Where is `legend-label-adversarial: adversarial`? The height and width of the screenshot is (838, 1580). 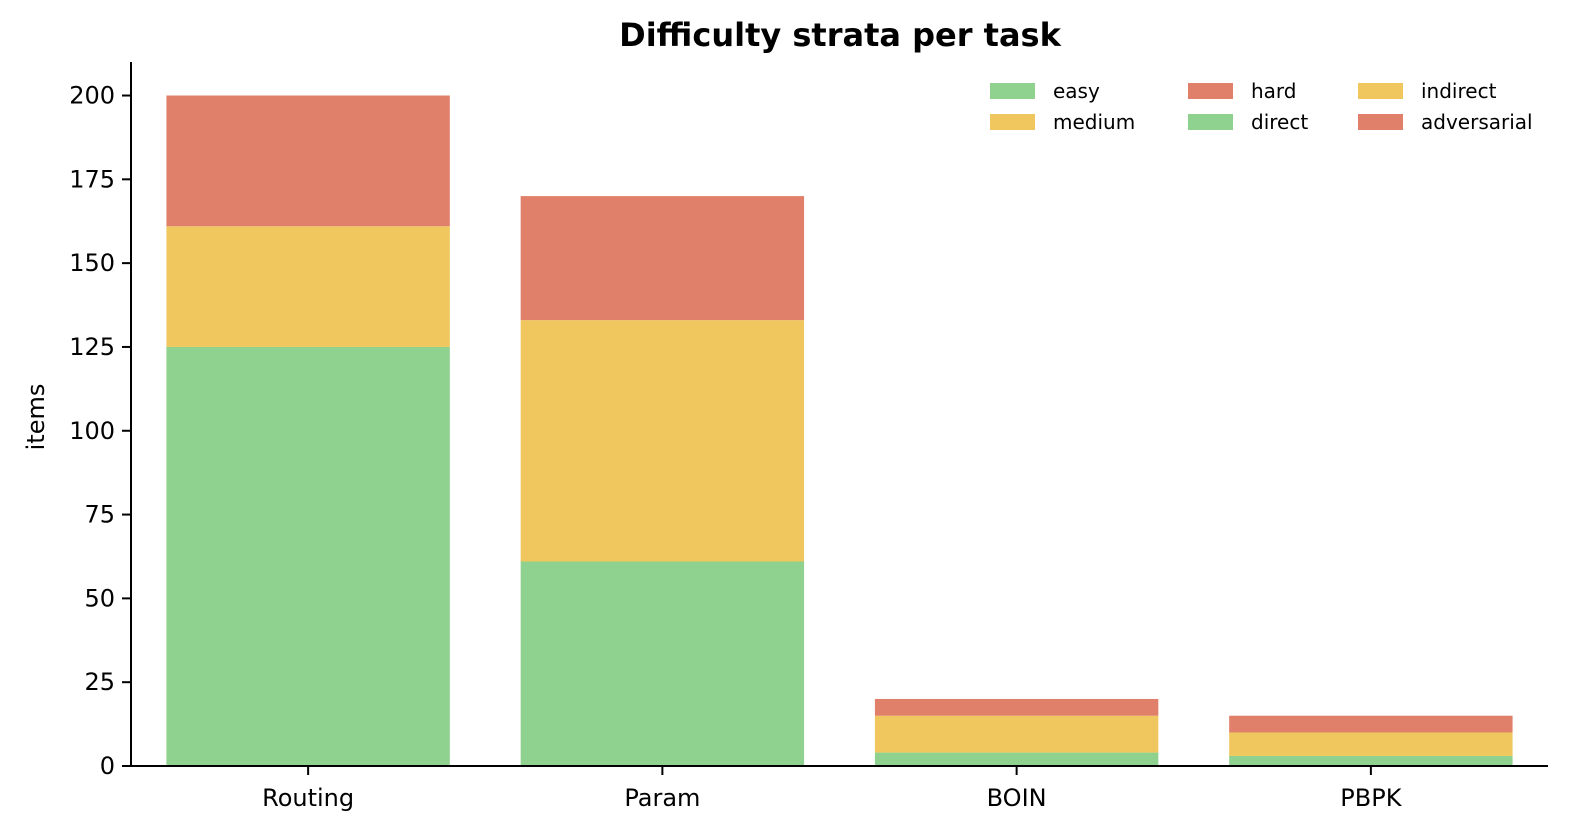
legend-label-adversarial: adversarial is located at coordinates (1477, 122).